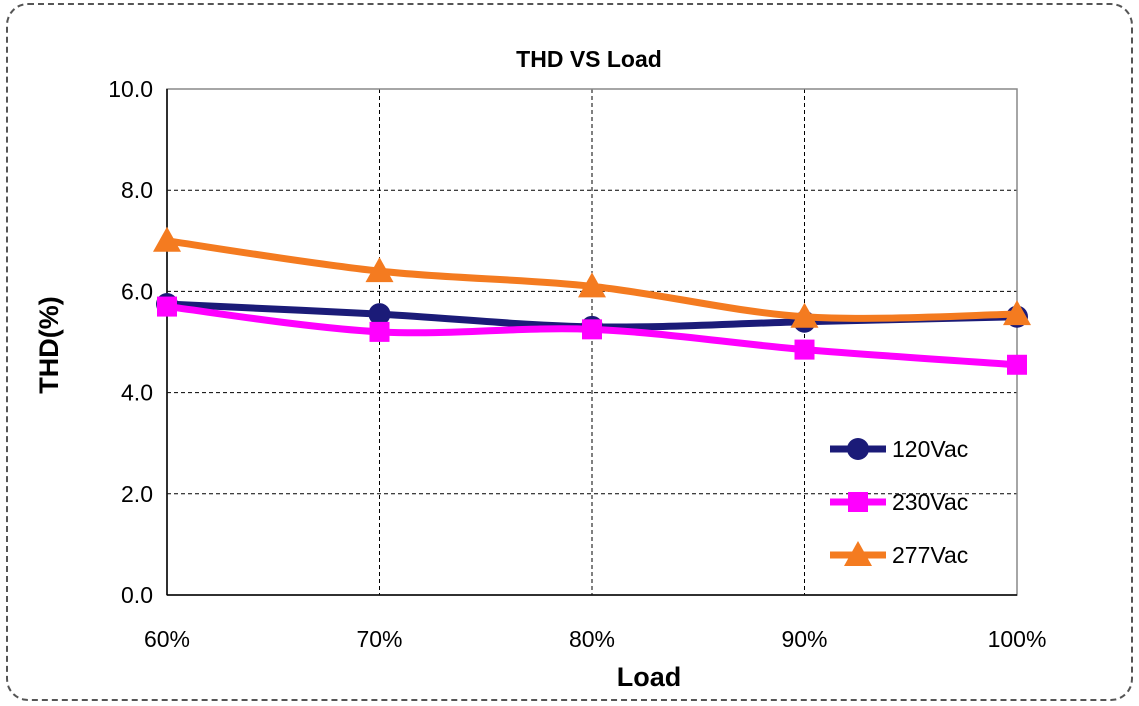  What do you see at coordinates (167, 639) in the screenshot?
I see `x-tick-label: 60%` at bounding box center [167, 639].